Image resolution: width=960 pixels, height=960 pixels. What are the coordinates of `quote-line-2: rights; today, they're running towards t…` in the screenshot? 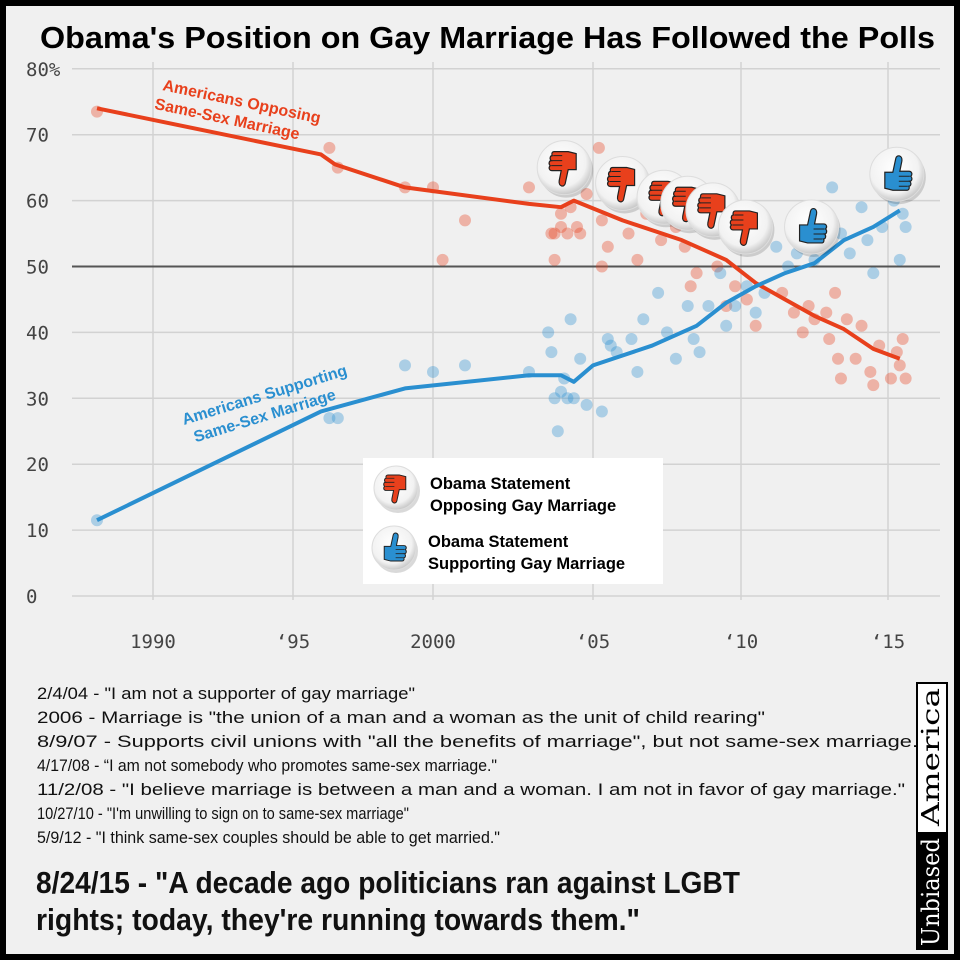 It's located at (338, 919).